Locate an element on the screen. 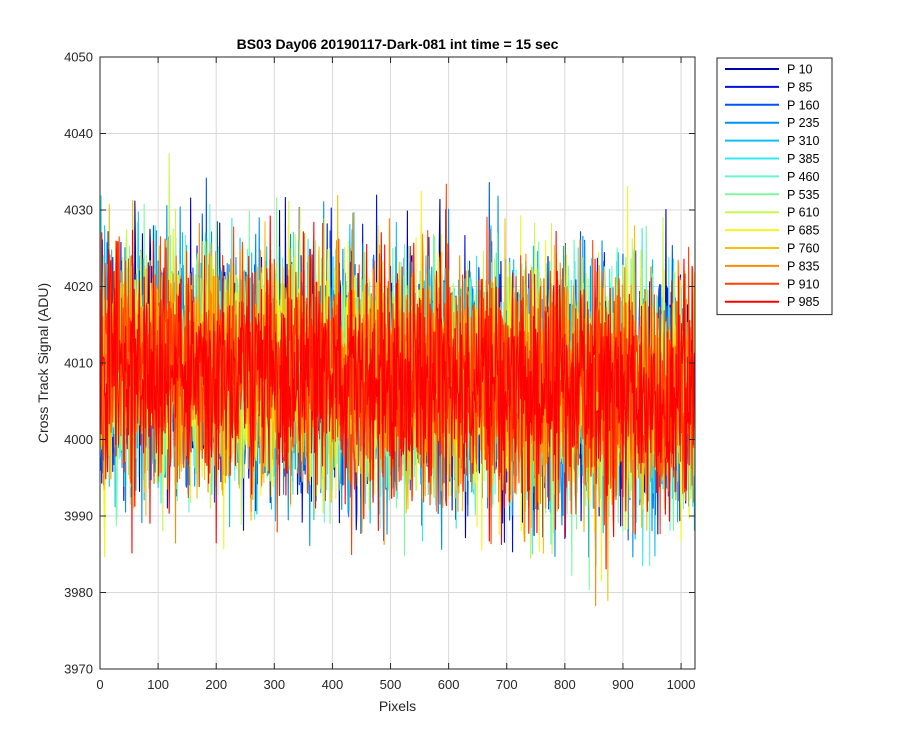  legend-label: P 10 is located at coordinates (800, 70).